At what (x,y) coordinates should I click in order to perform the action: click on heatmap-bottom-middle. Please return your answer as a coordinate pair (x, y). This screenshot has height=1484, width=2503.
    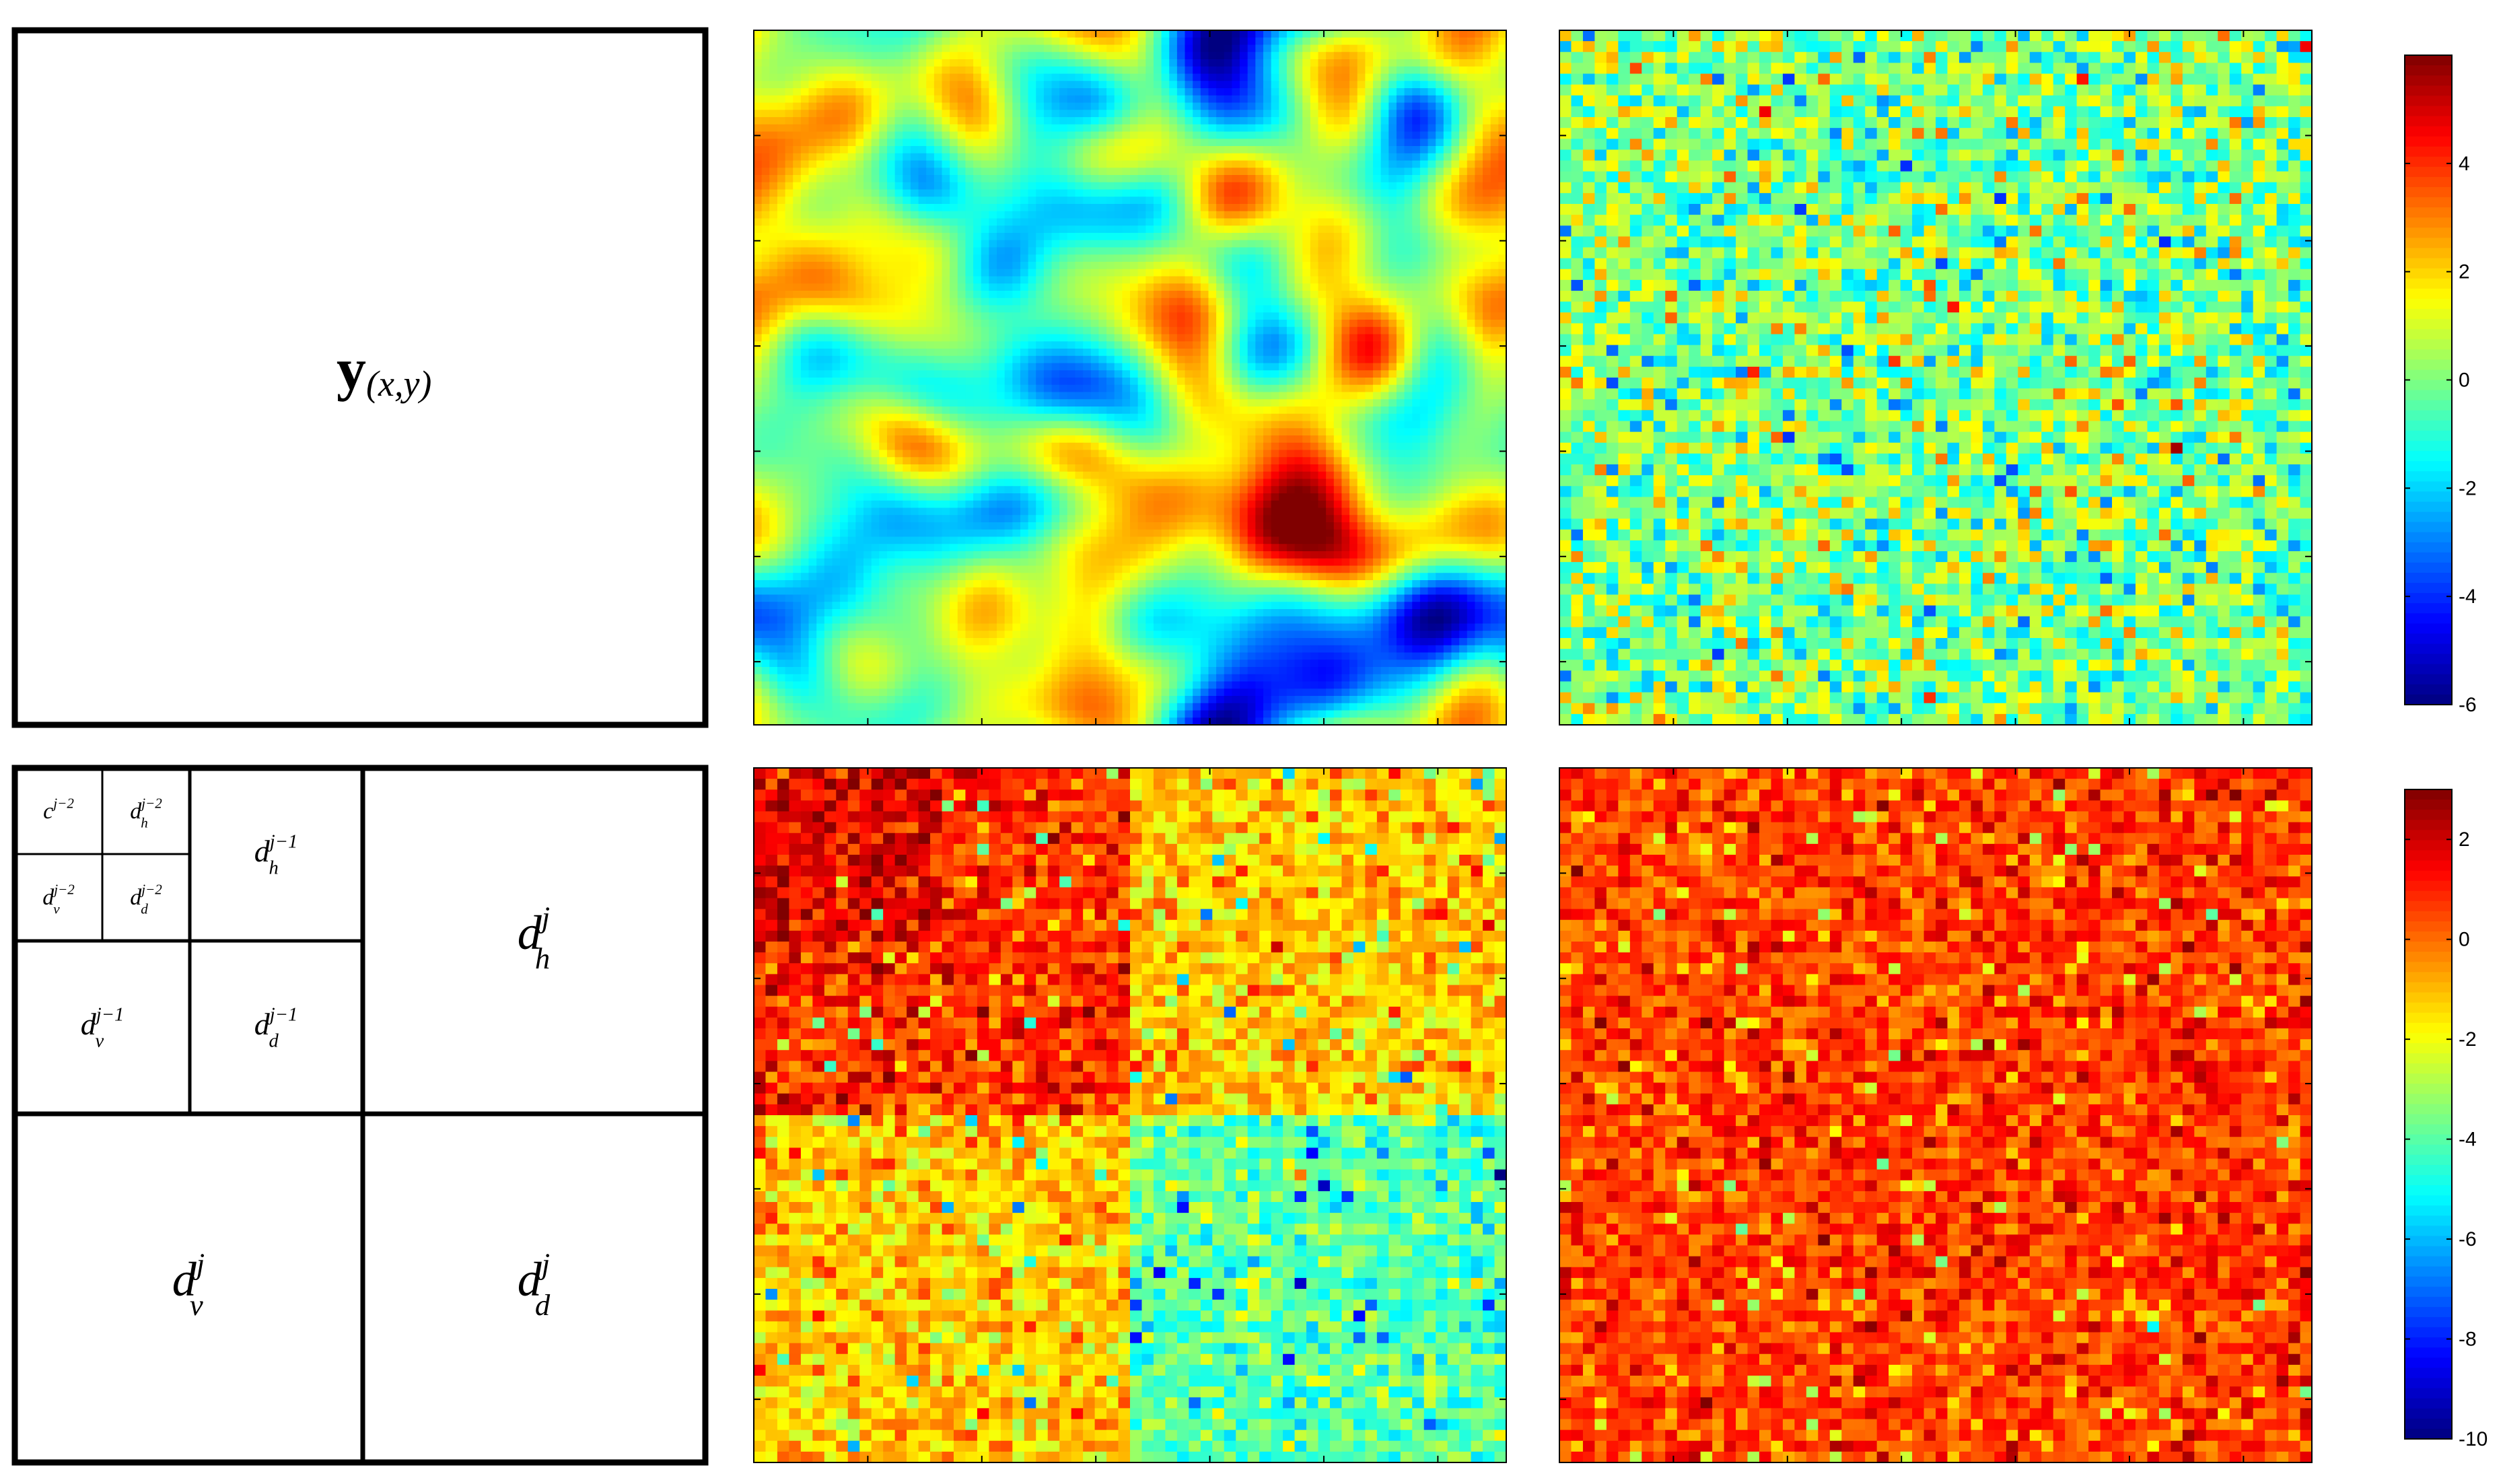
    Looking at the image, I should click on (1130, 1115).